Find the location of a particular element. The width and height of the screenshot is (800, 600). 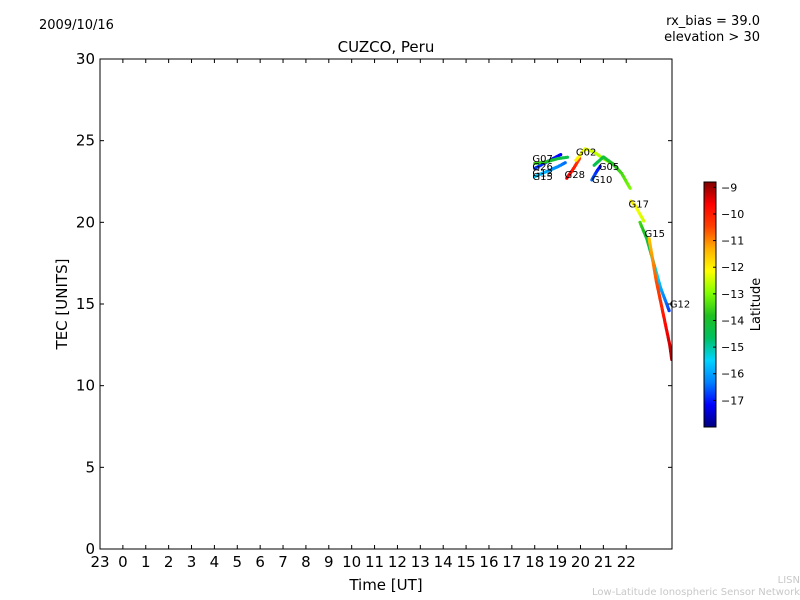

x-tick-label: 15 is located at coordinates (466, 562).